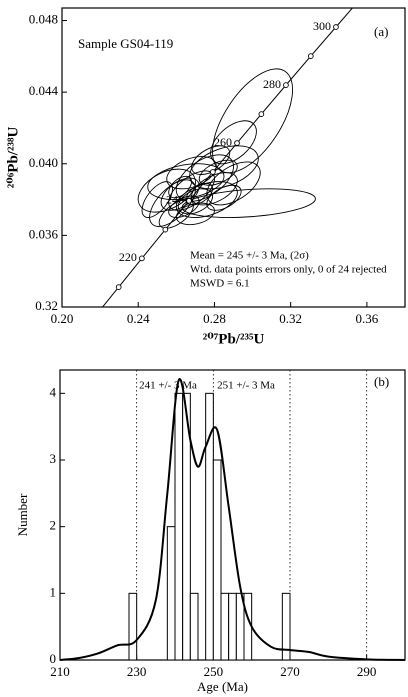  Describe the element at coordinates (60, 671) in the screenshot. I see `x-tick-label: 210` at that location.